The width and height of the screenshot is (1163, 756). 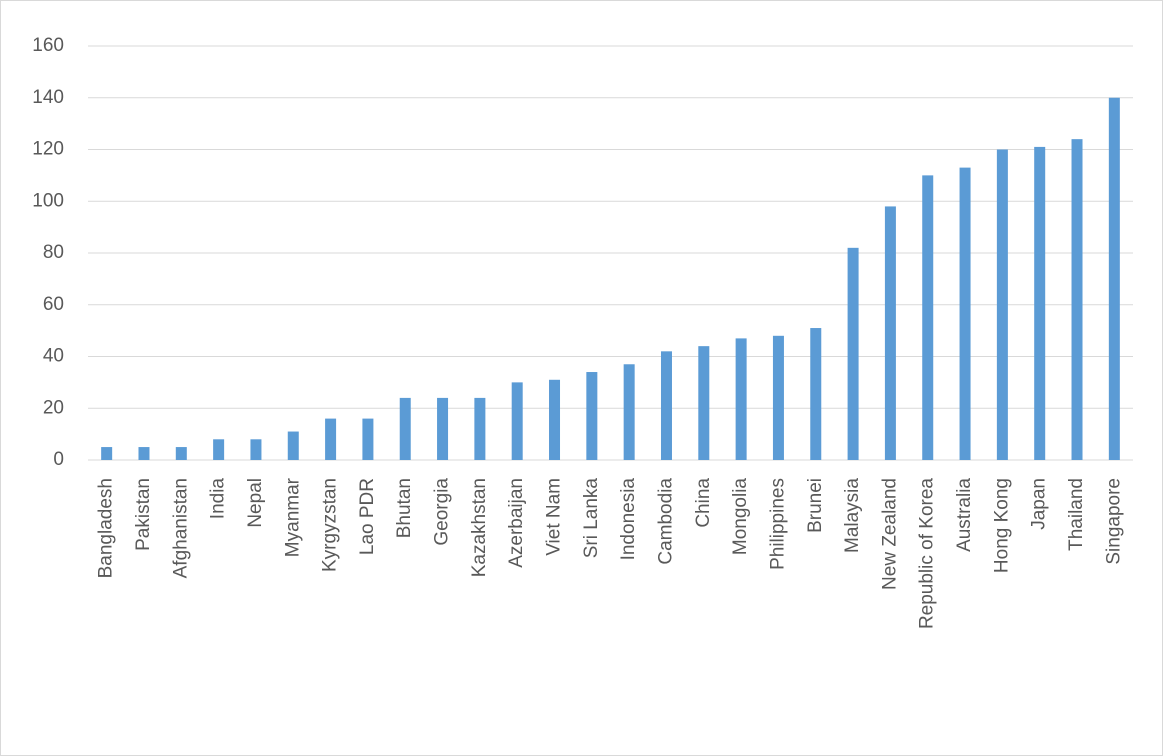 What do you see at coordinates (442, 512) in the screenshot?
I see `x-tick-label: Georgia` at bounding box center [442, 512].